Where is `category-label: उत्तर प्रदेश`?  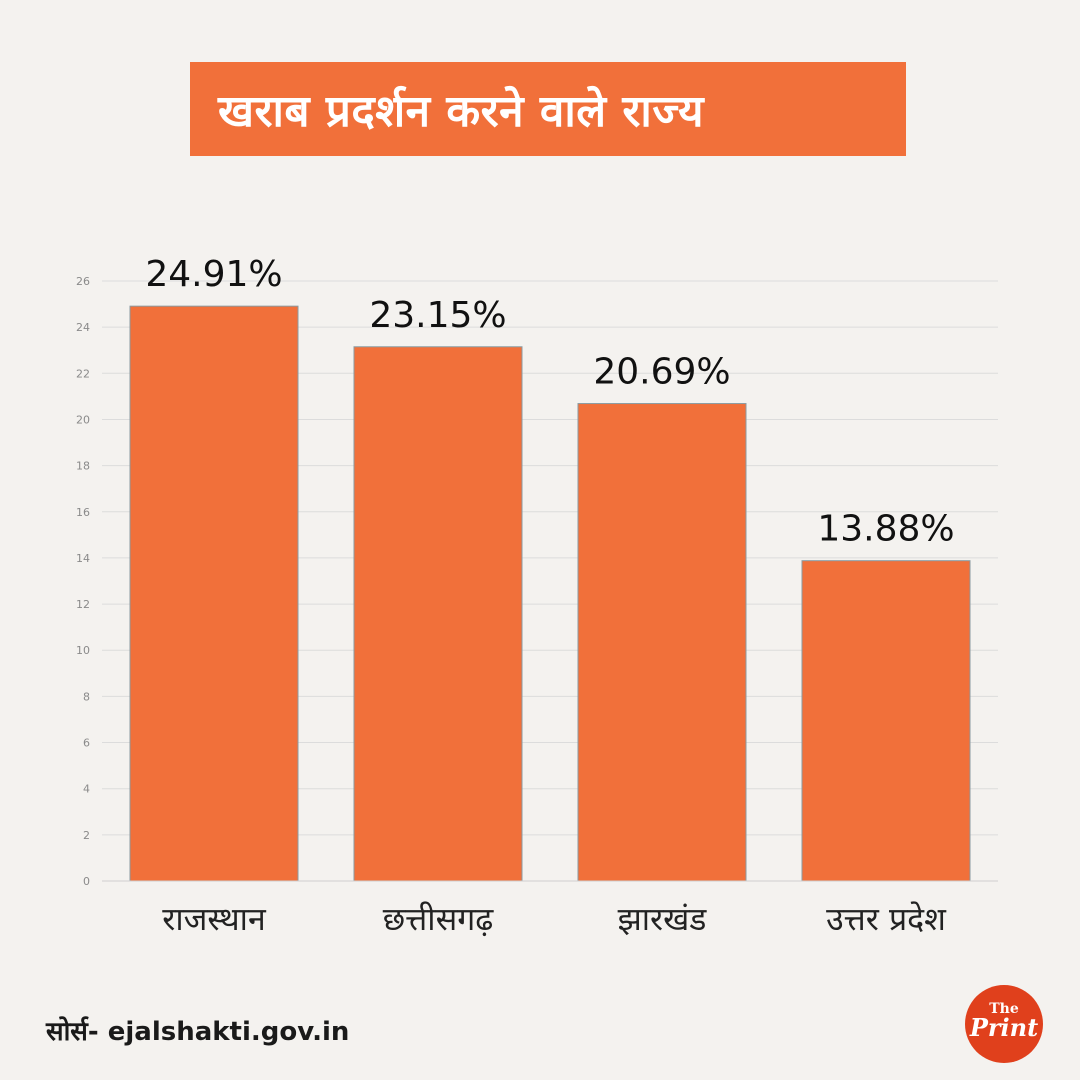 category-label: उत्तर प्रदेश is located at coordinates (886, 919).